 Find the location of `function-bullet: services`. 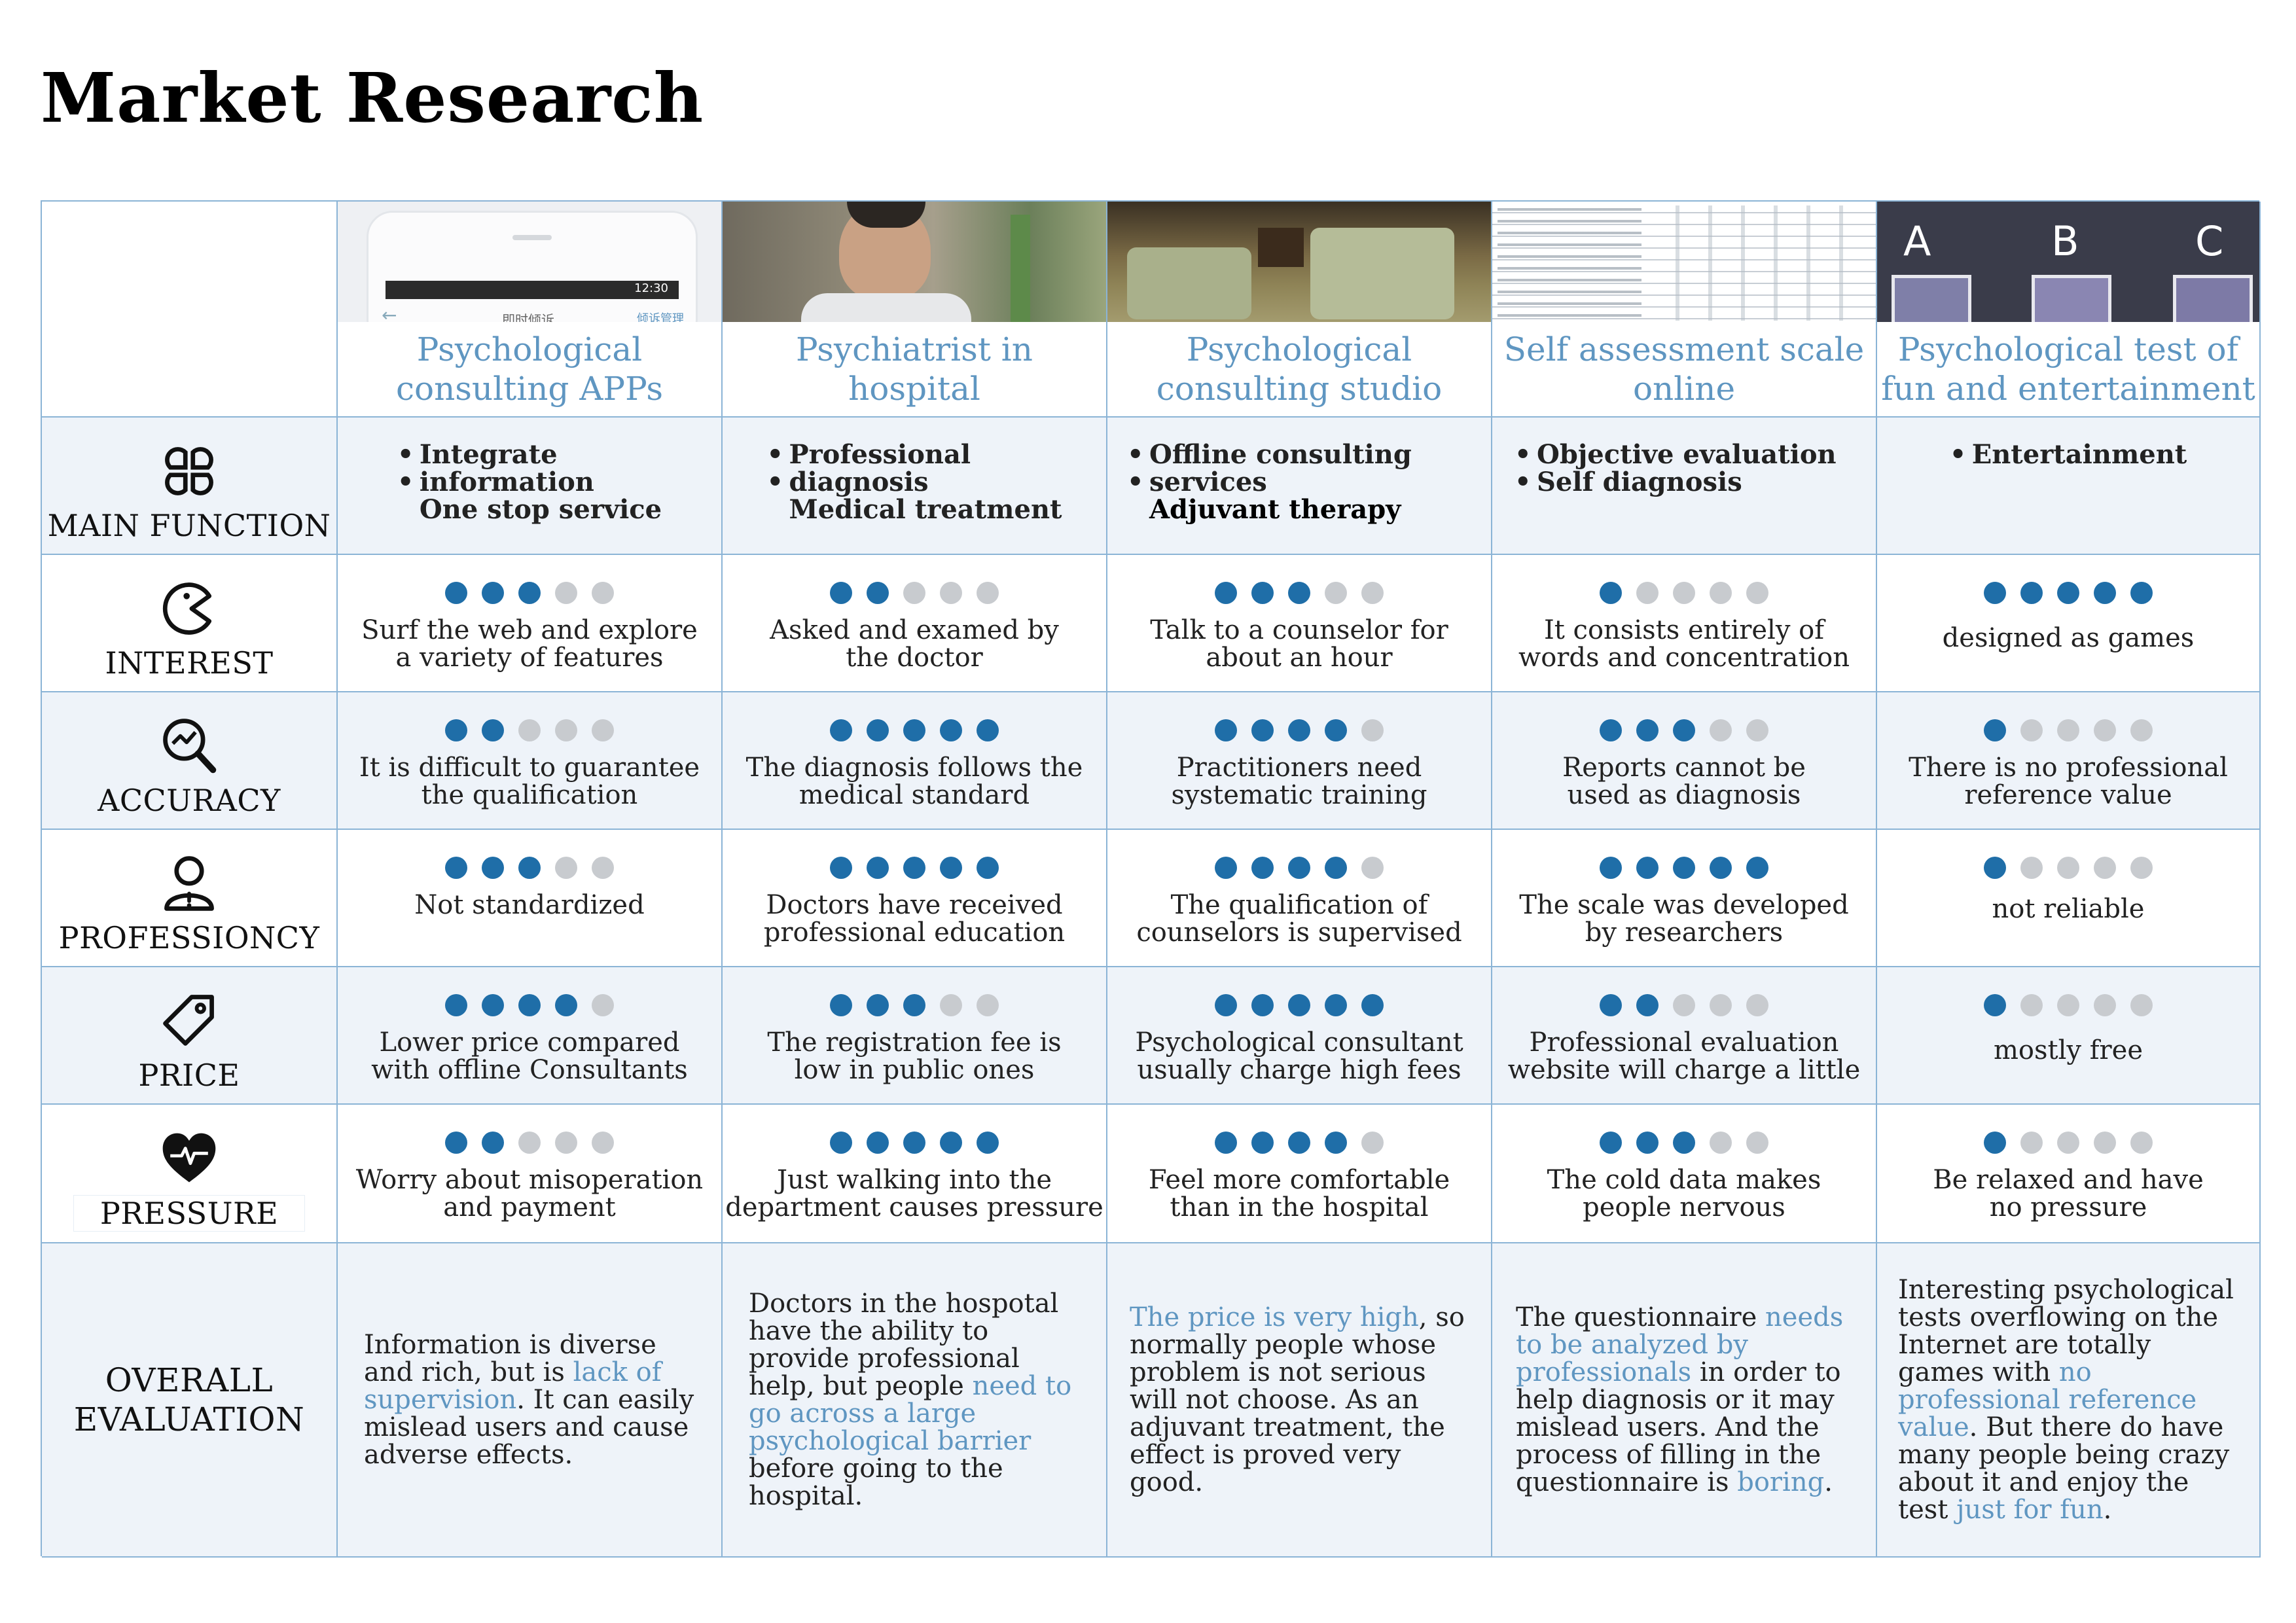

function-bullet: services is located at coordinates (1208, 482).